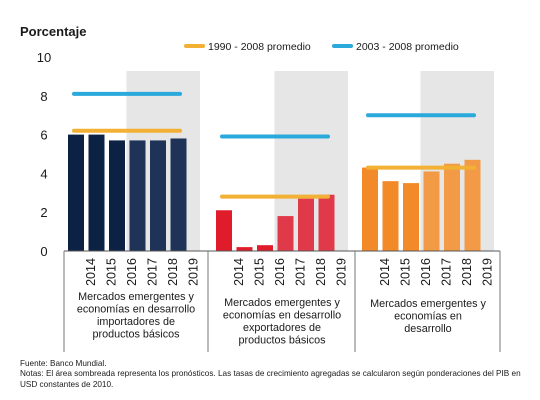 This screenshot has height=400, width=540. Describe the element at coordinates (265, 248) in the screenshot. I see `bar-2-2016` at that location.